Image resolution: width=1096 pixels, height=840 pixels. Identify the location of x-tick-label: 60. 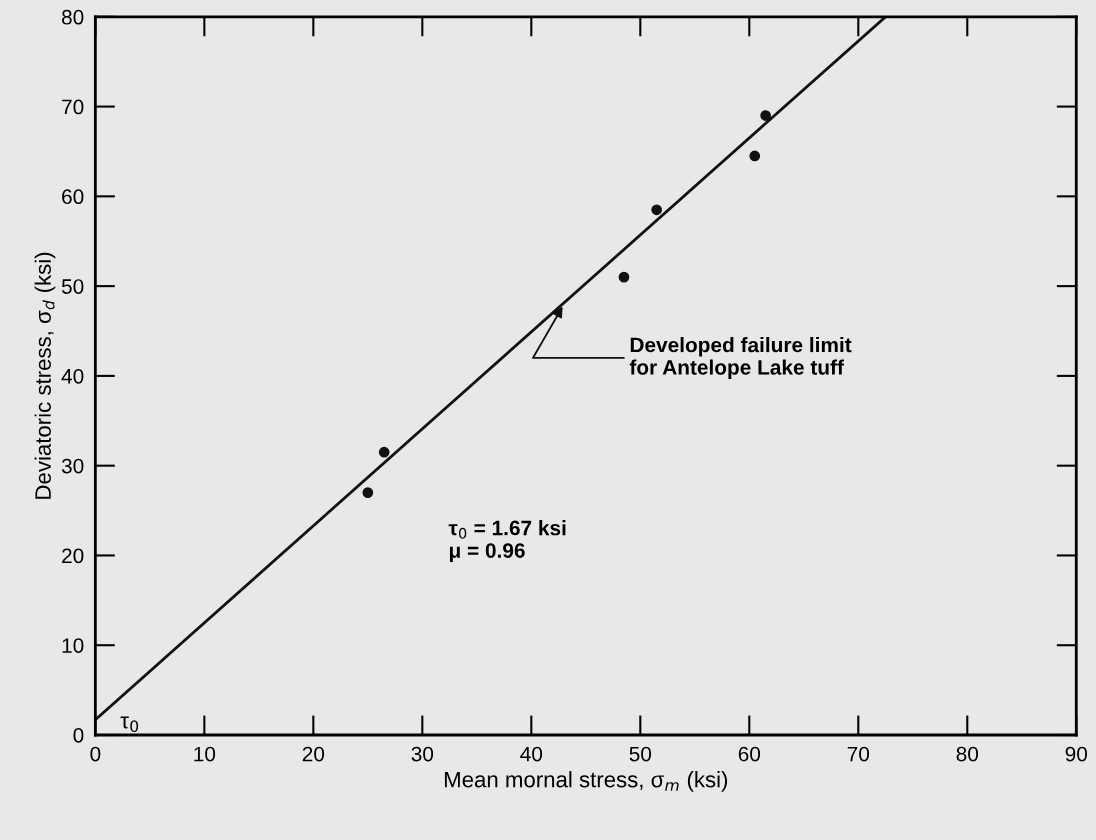
(749, 754).